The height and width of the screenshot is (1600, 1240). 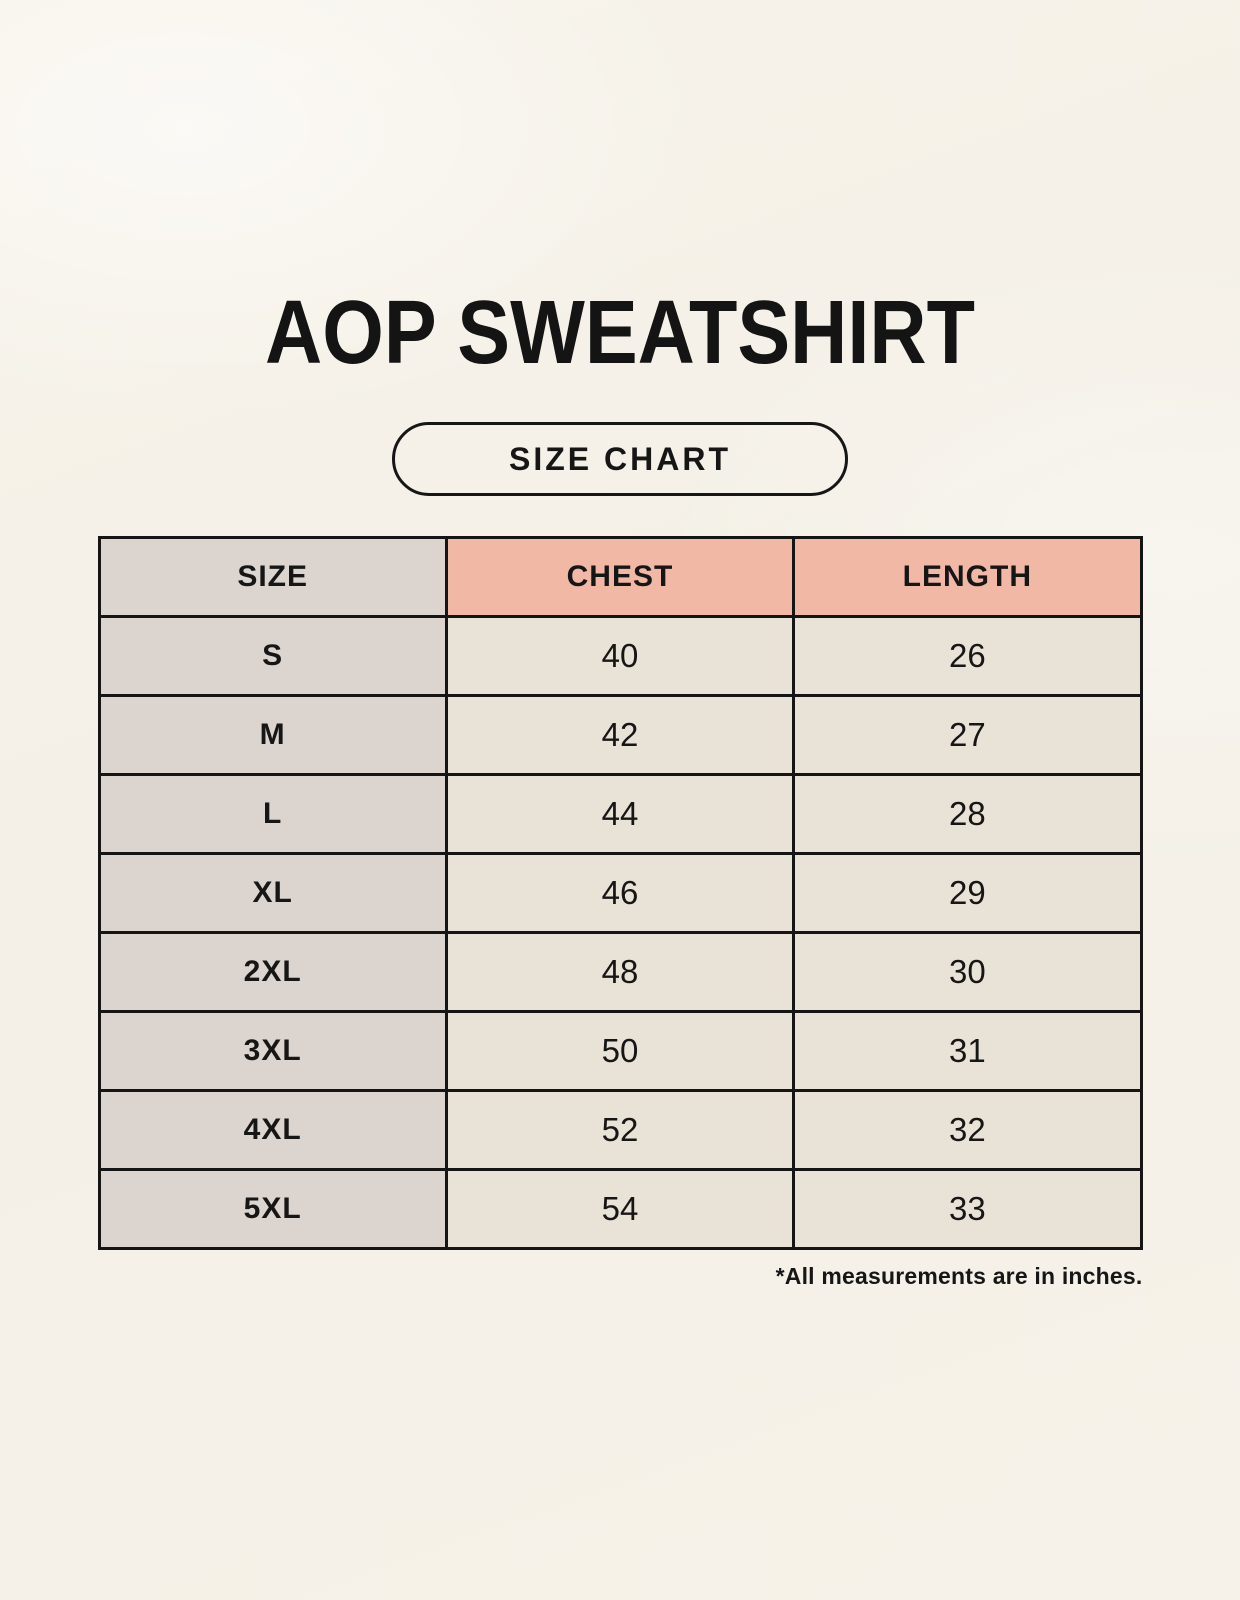 What do you see at coordinates (272, 1209) in the screenshot?
I see `size-label-cell: 5XL` at bounding box center [272, 1209].